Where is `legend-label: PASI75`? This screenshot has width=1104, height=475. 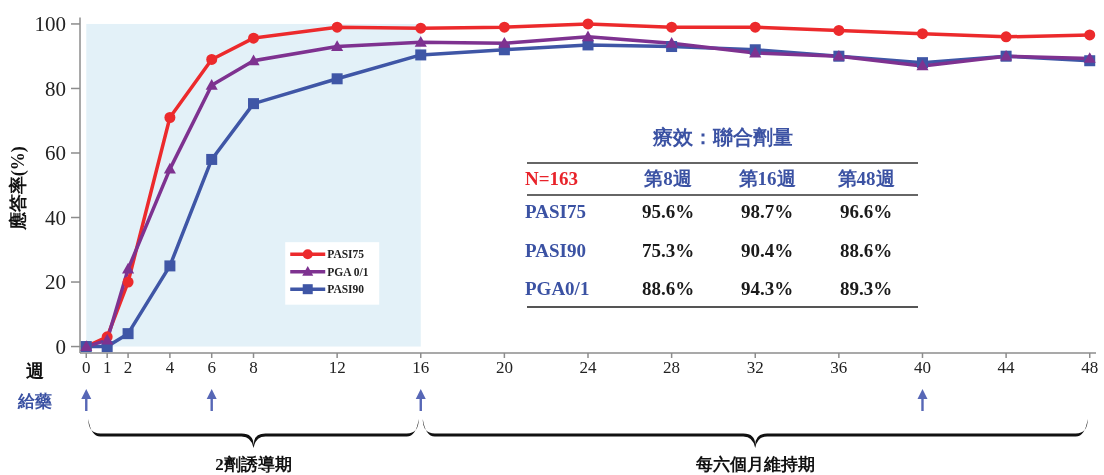 legend-label: PASI75 is located at coordinates (346, 254).